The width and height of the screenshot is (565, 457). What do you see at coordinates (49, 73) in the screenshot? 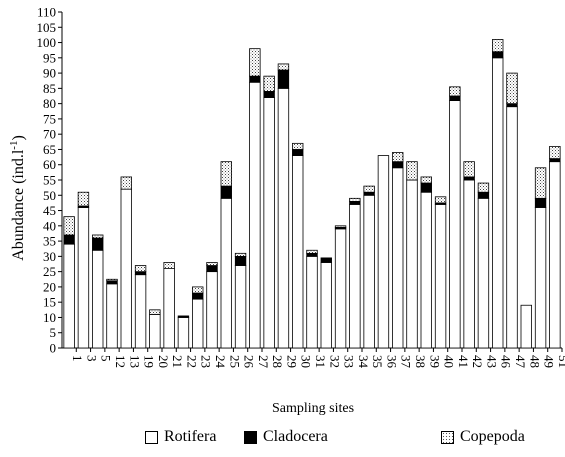
I see `y-tick-label: 90` at bounding box center [49, 73].